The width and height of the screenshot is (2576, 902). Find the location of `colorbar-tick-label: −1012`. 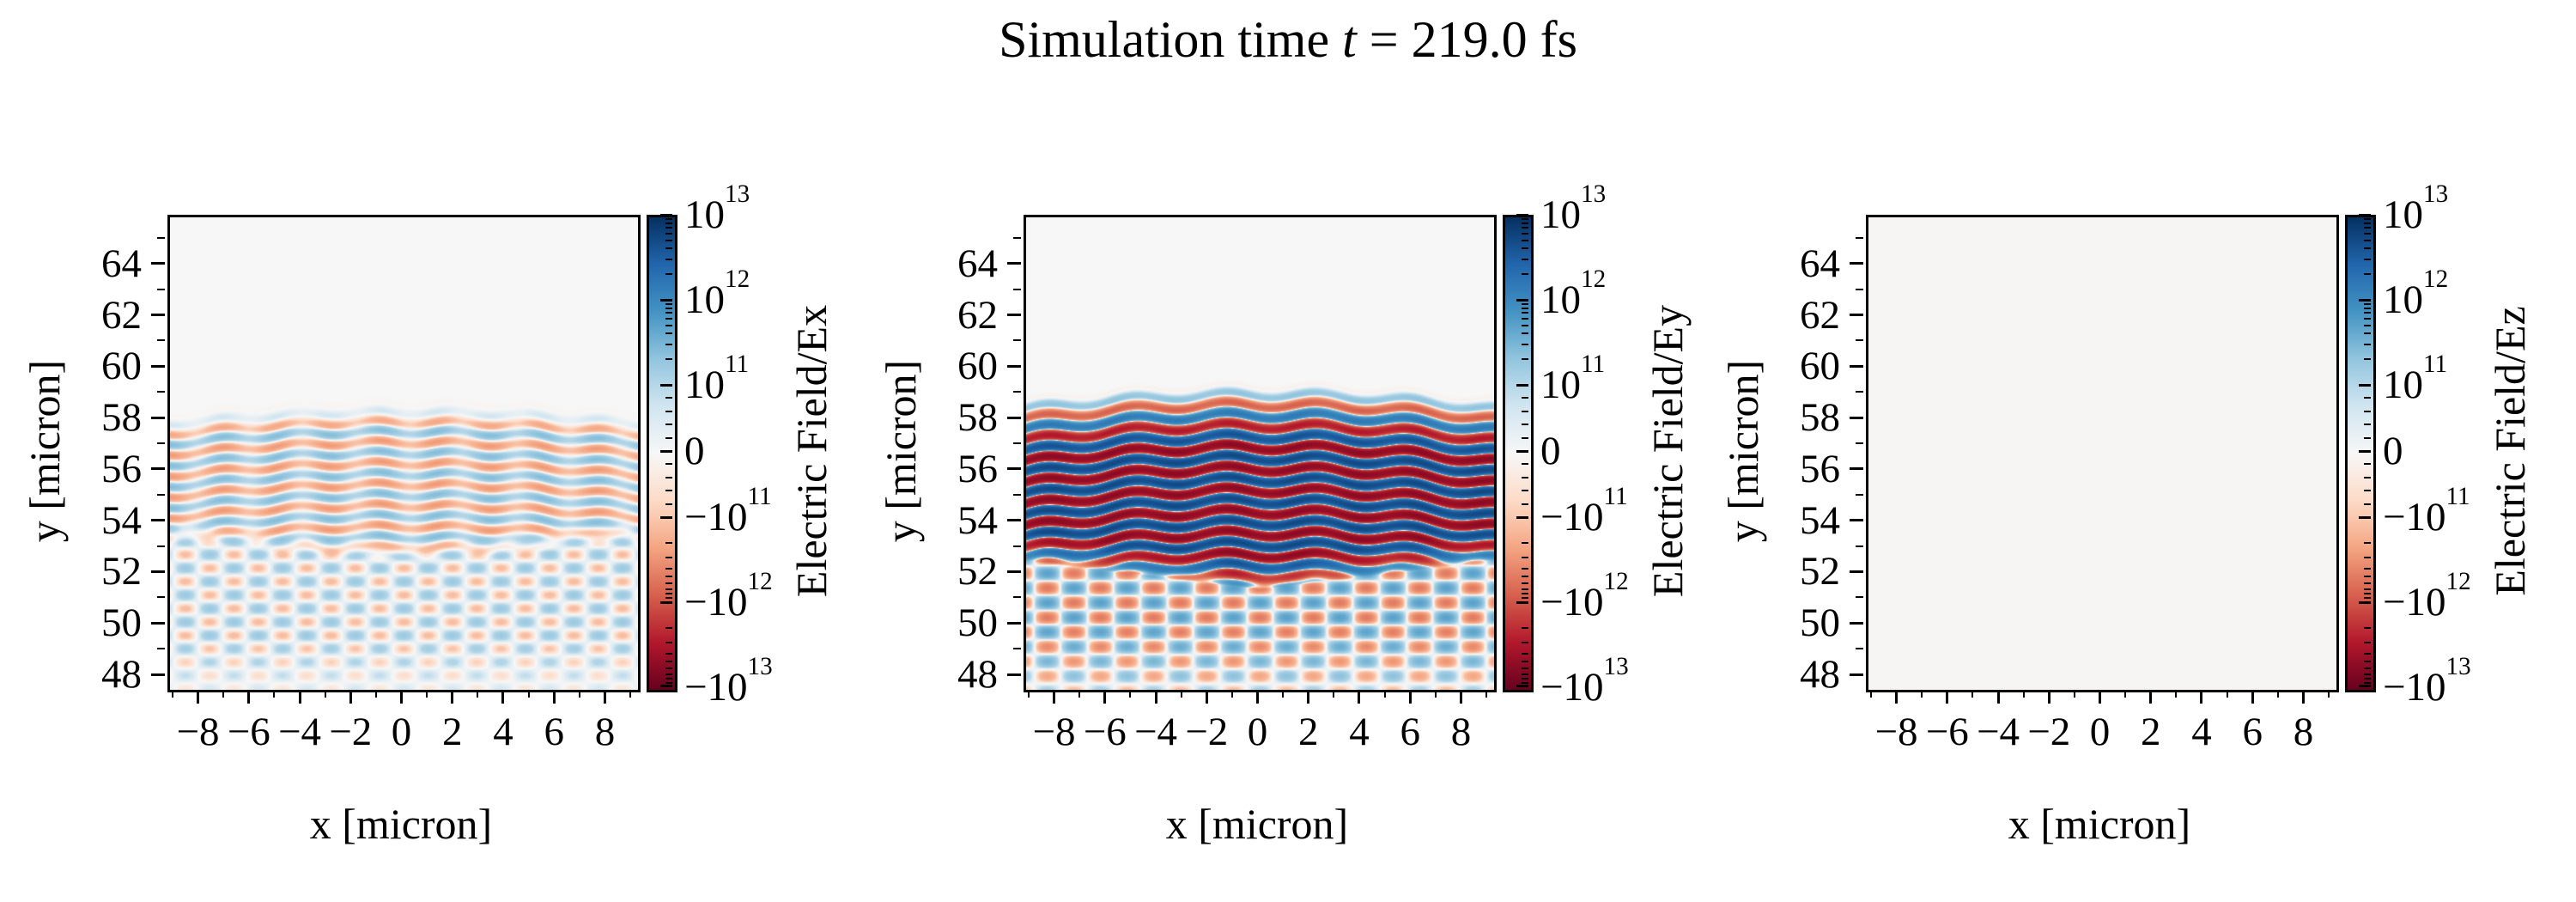

colorbar-tick-label: −1012 is located at coordinates (1584, 596).